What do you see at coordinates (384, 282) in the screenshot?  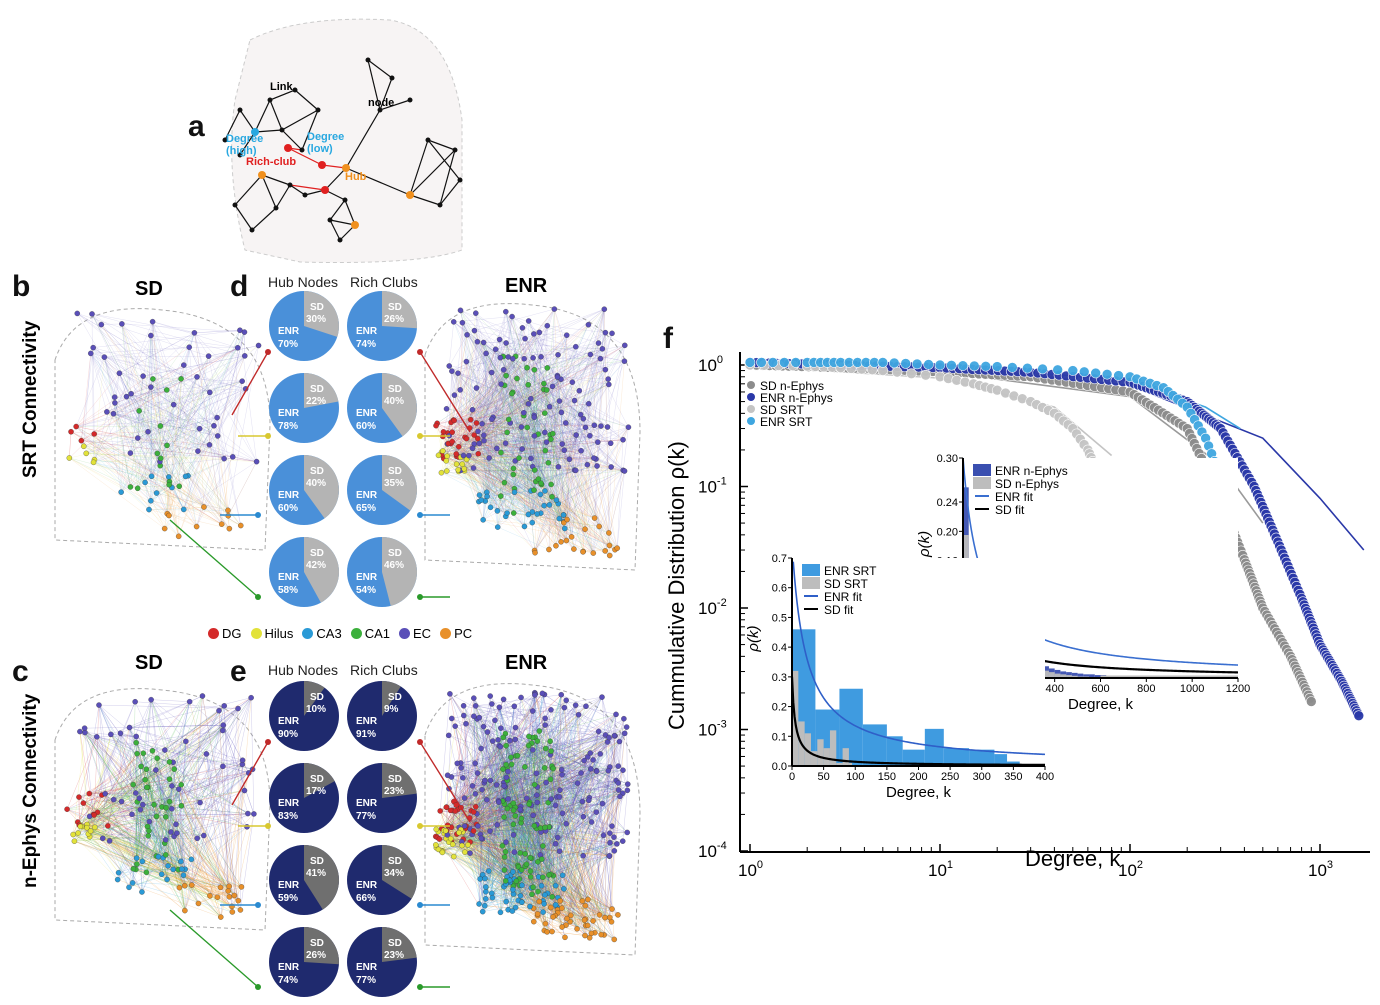 I see `col-header-rich-srt: Rich Clubs` at bounding box center [384, 282].